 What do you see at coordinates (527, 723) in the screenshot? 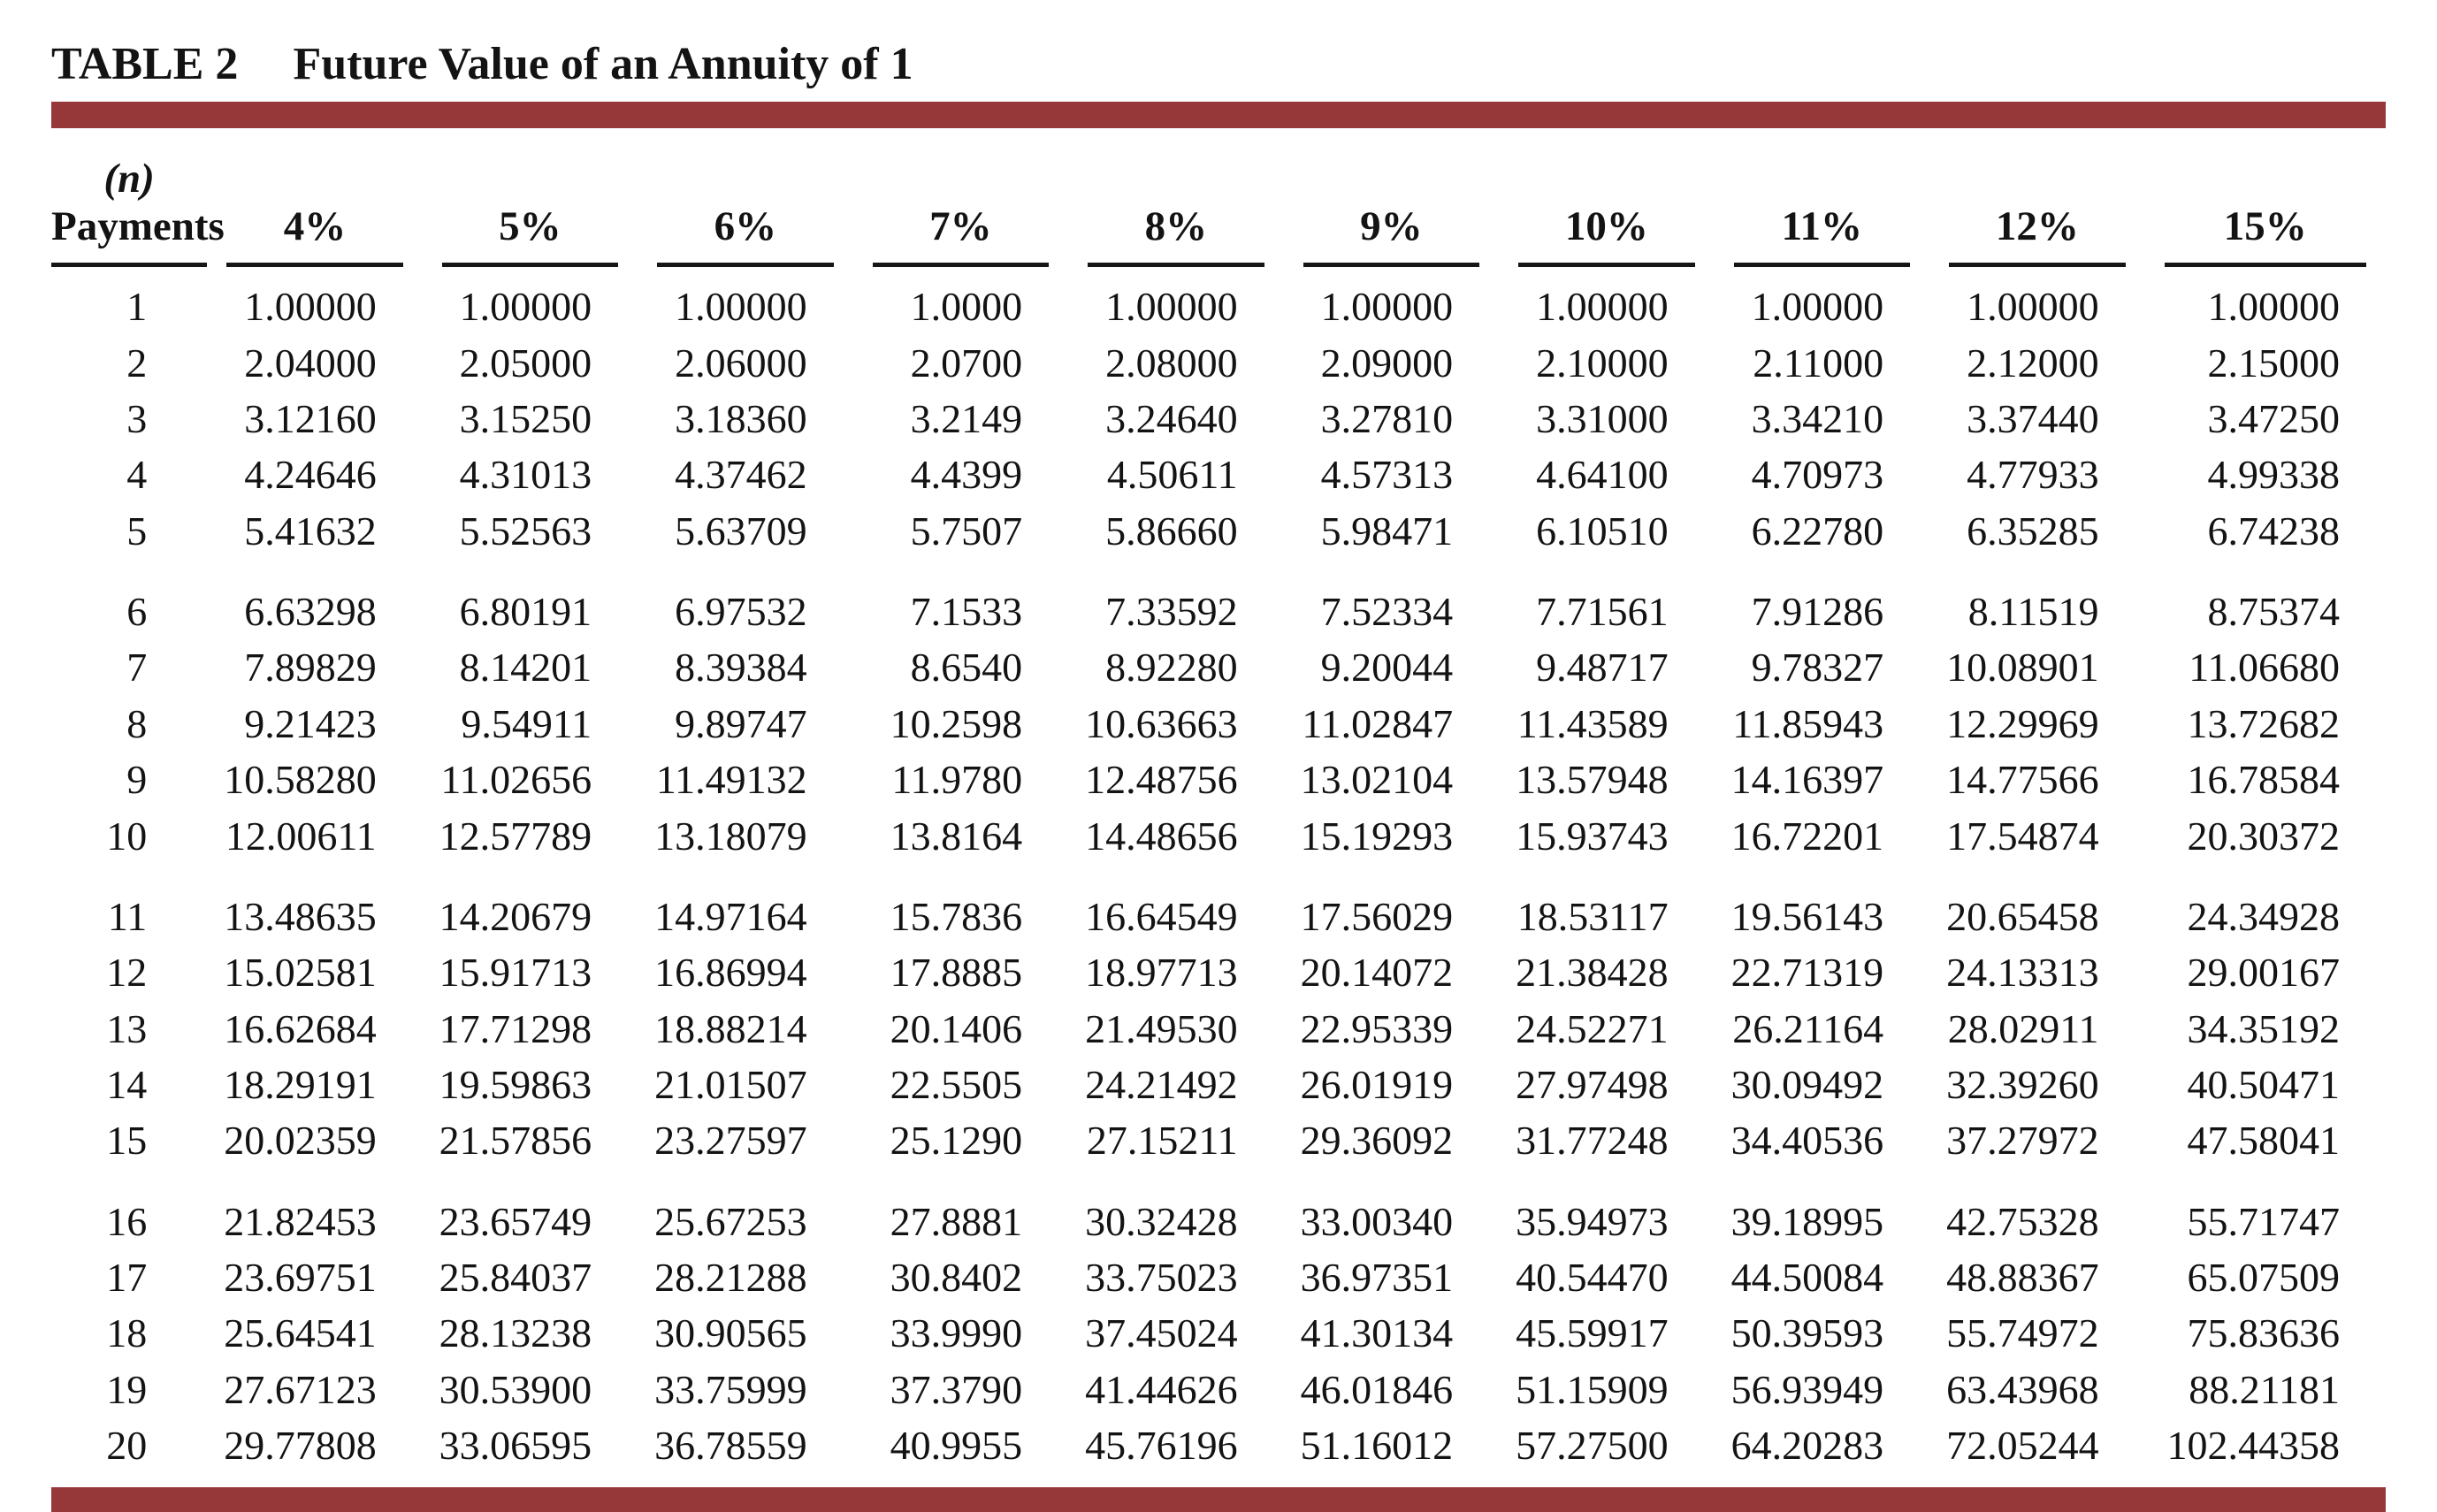
I see `value-cell: 9.54911` at bounding box center [527, 723].